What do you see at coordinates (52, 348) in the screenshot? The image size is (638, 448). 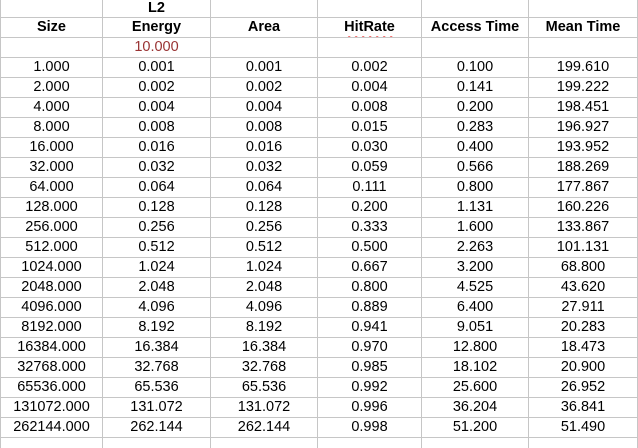 I see `cell: 16384.000` at bounding box center [52, 348].